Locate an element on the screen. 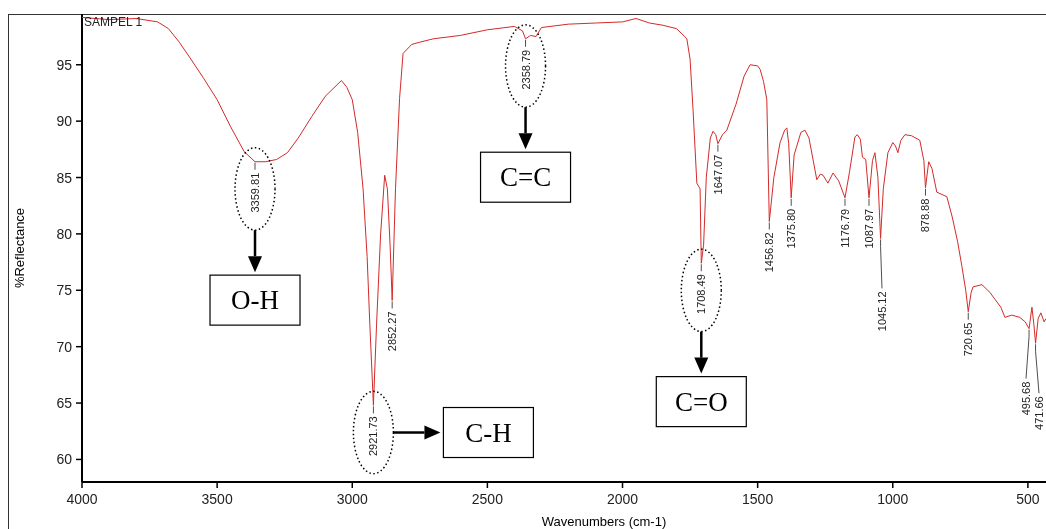 This screenshot has height=529, width=1046. x-tick-label: 4000 is located at coordinates (82, 499).